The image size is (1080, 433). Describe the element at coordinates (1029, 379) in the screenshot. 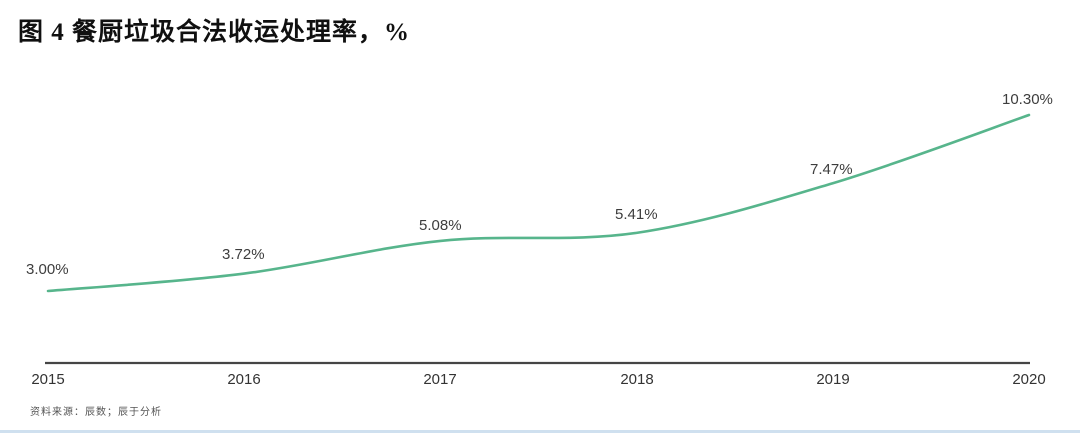

I see `x-tick-label: 2020` at that location.